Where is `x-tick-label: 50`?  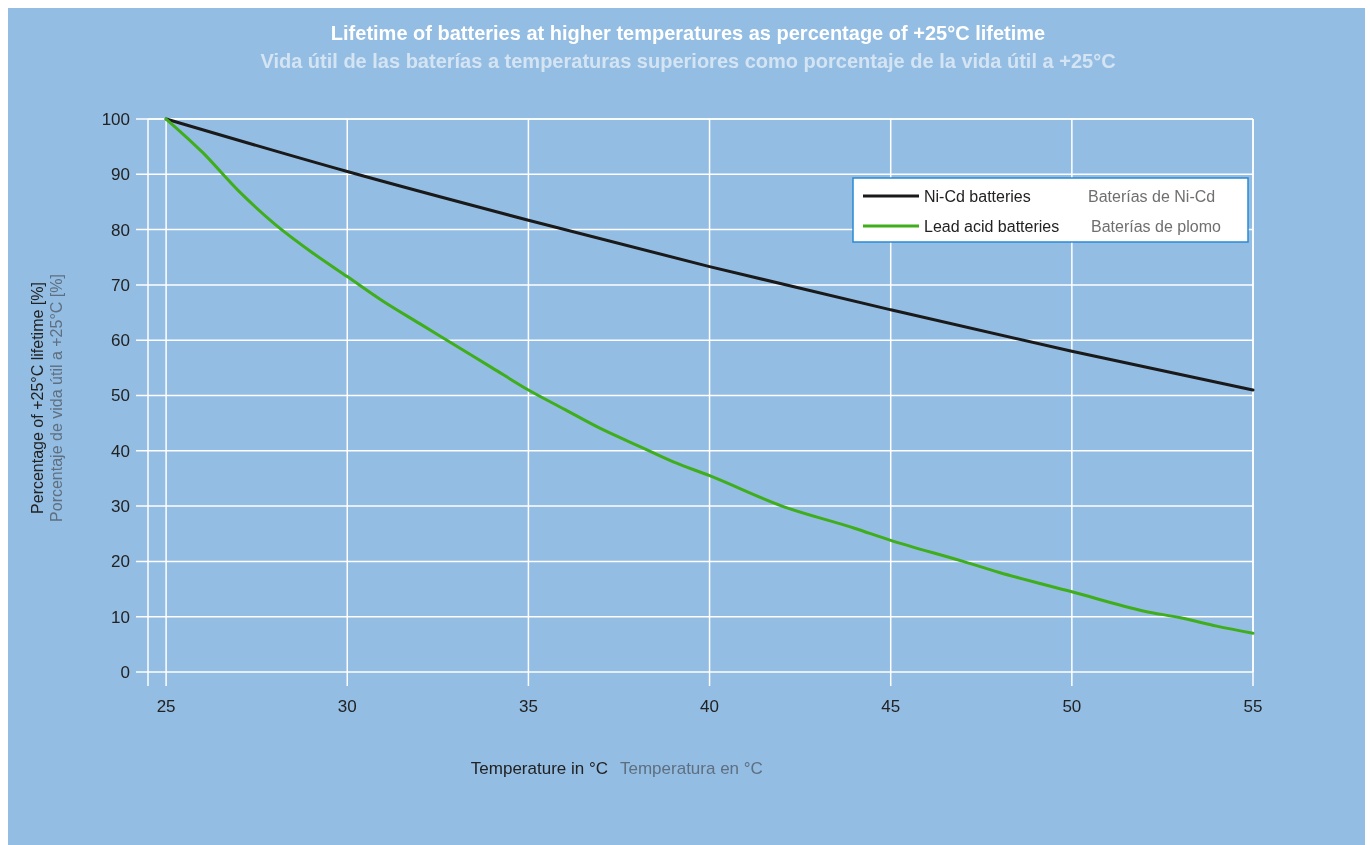 x-tick-label: 50 is located at coordinates (1072, 706).